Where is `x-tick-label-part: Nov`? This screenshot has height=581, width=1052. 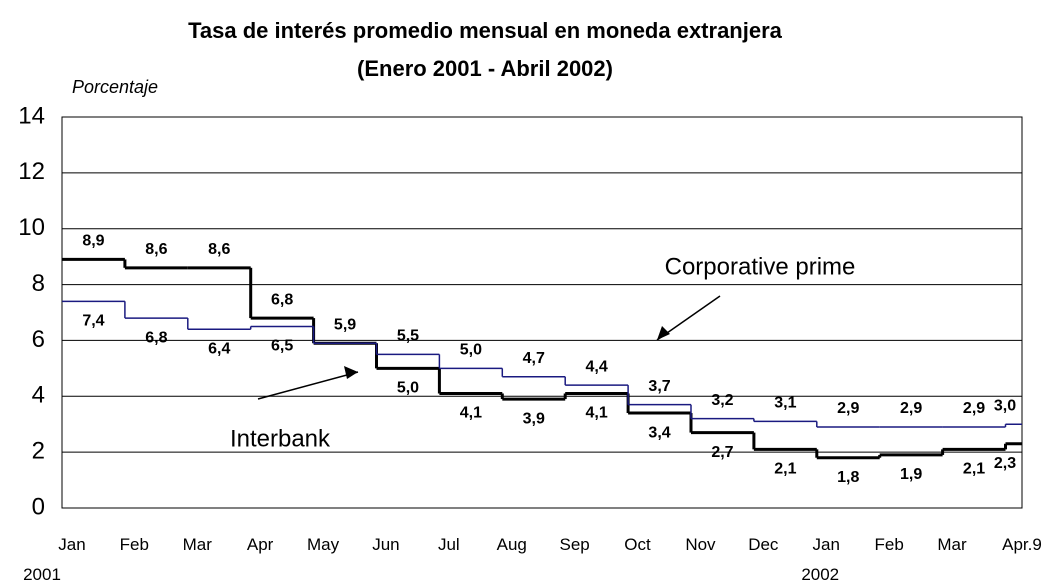 x-tick-label-part: Nov is located at coordinates (700, 544).